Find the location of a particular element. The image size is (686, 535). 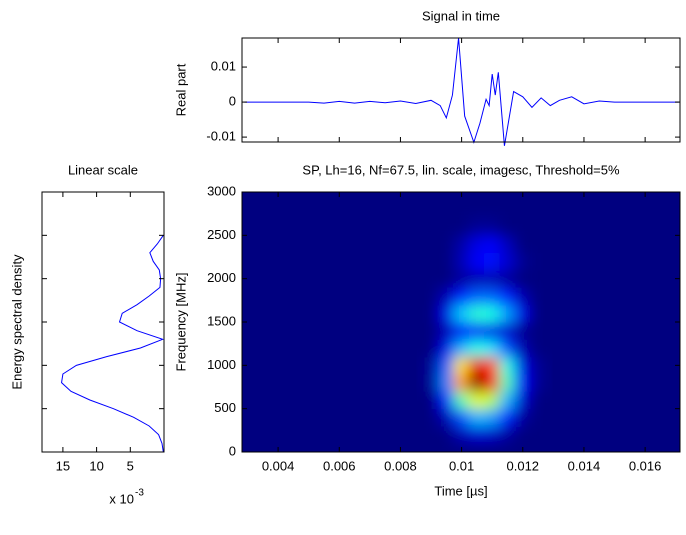

y-tick-label: 500 is located at coordinates (225, 407).